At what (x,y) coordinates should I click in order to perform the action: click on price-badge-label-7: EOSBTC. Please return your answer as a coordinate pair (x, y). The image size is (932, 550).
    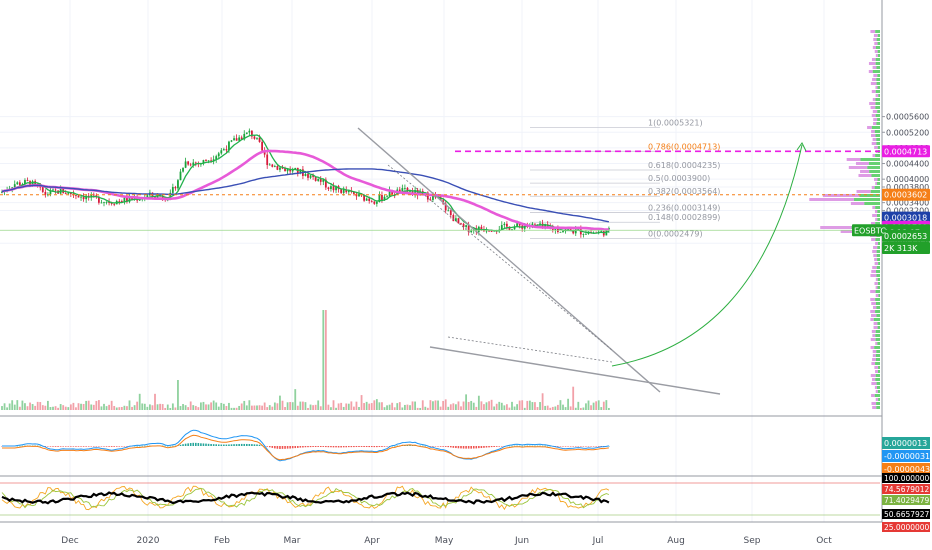
    Looking at the image, I should click on (870, 230).